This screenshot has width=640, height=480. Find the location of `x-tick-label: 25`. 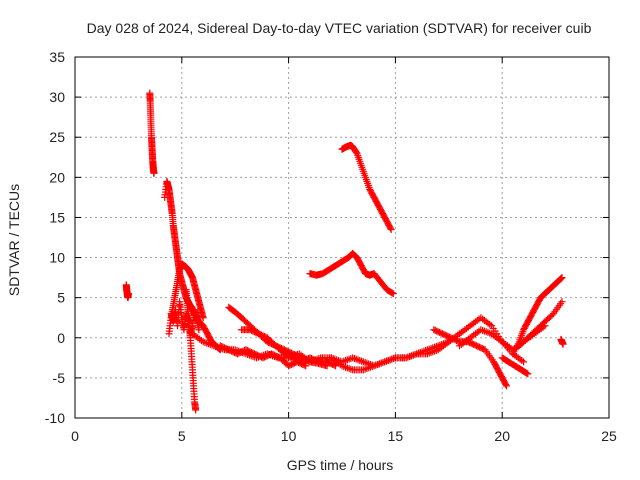

x-tick-label: 25 is located at coordinates (609, 436).